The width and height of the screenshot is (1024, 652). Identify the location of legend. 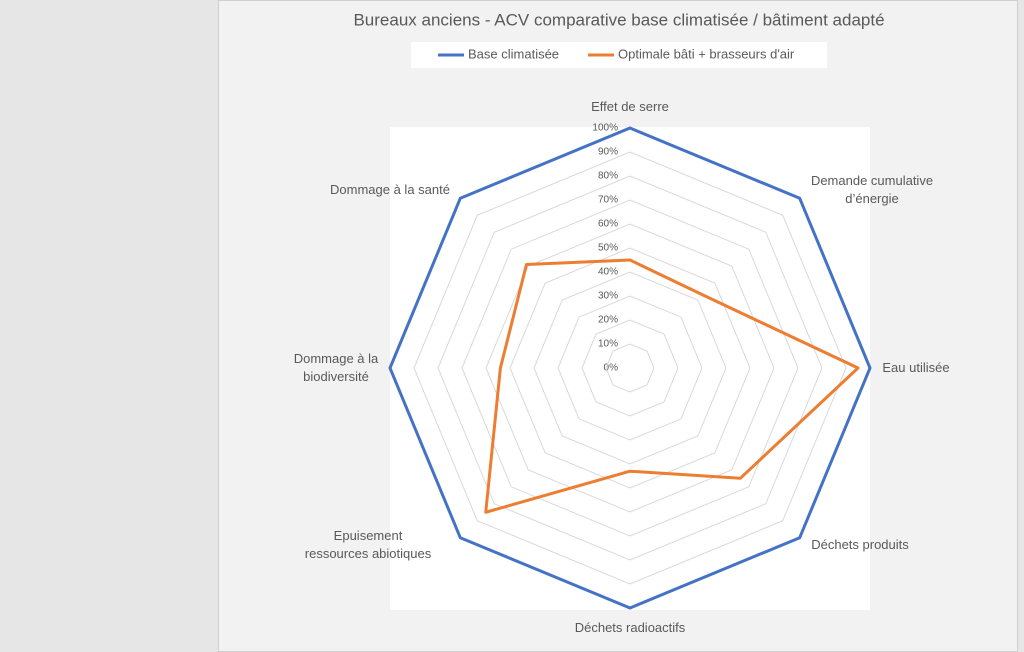
(619, 55).